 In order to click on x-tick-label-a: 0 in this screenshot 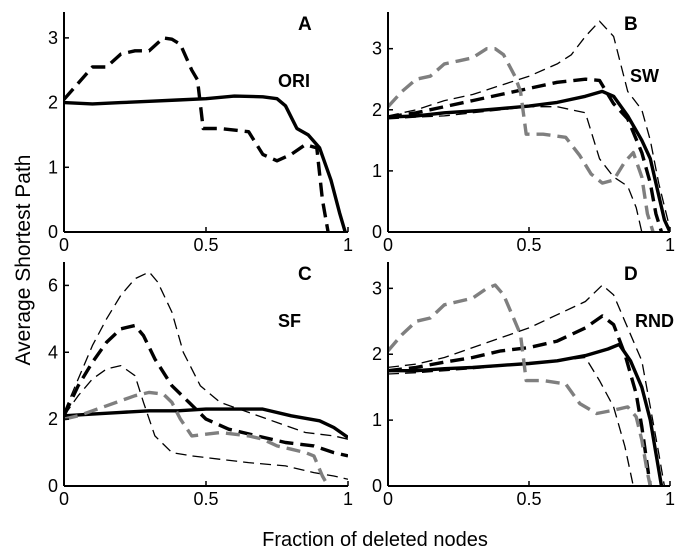, I will do `click(64, 245)`.